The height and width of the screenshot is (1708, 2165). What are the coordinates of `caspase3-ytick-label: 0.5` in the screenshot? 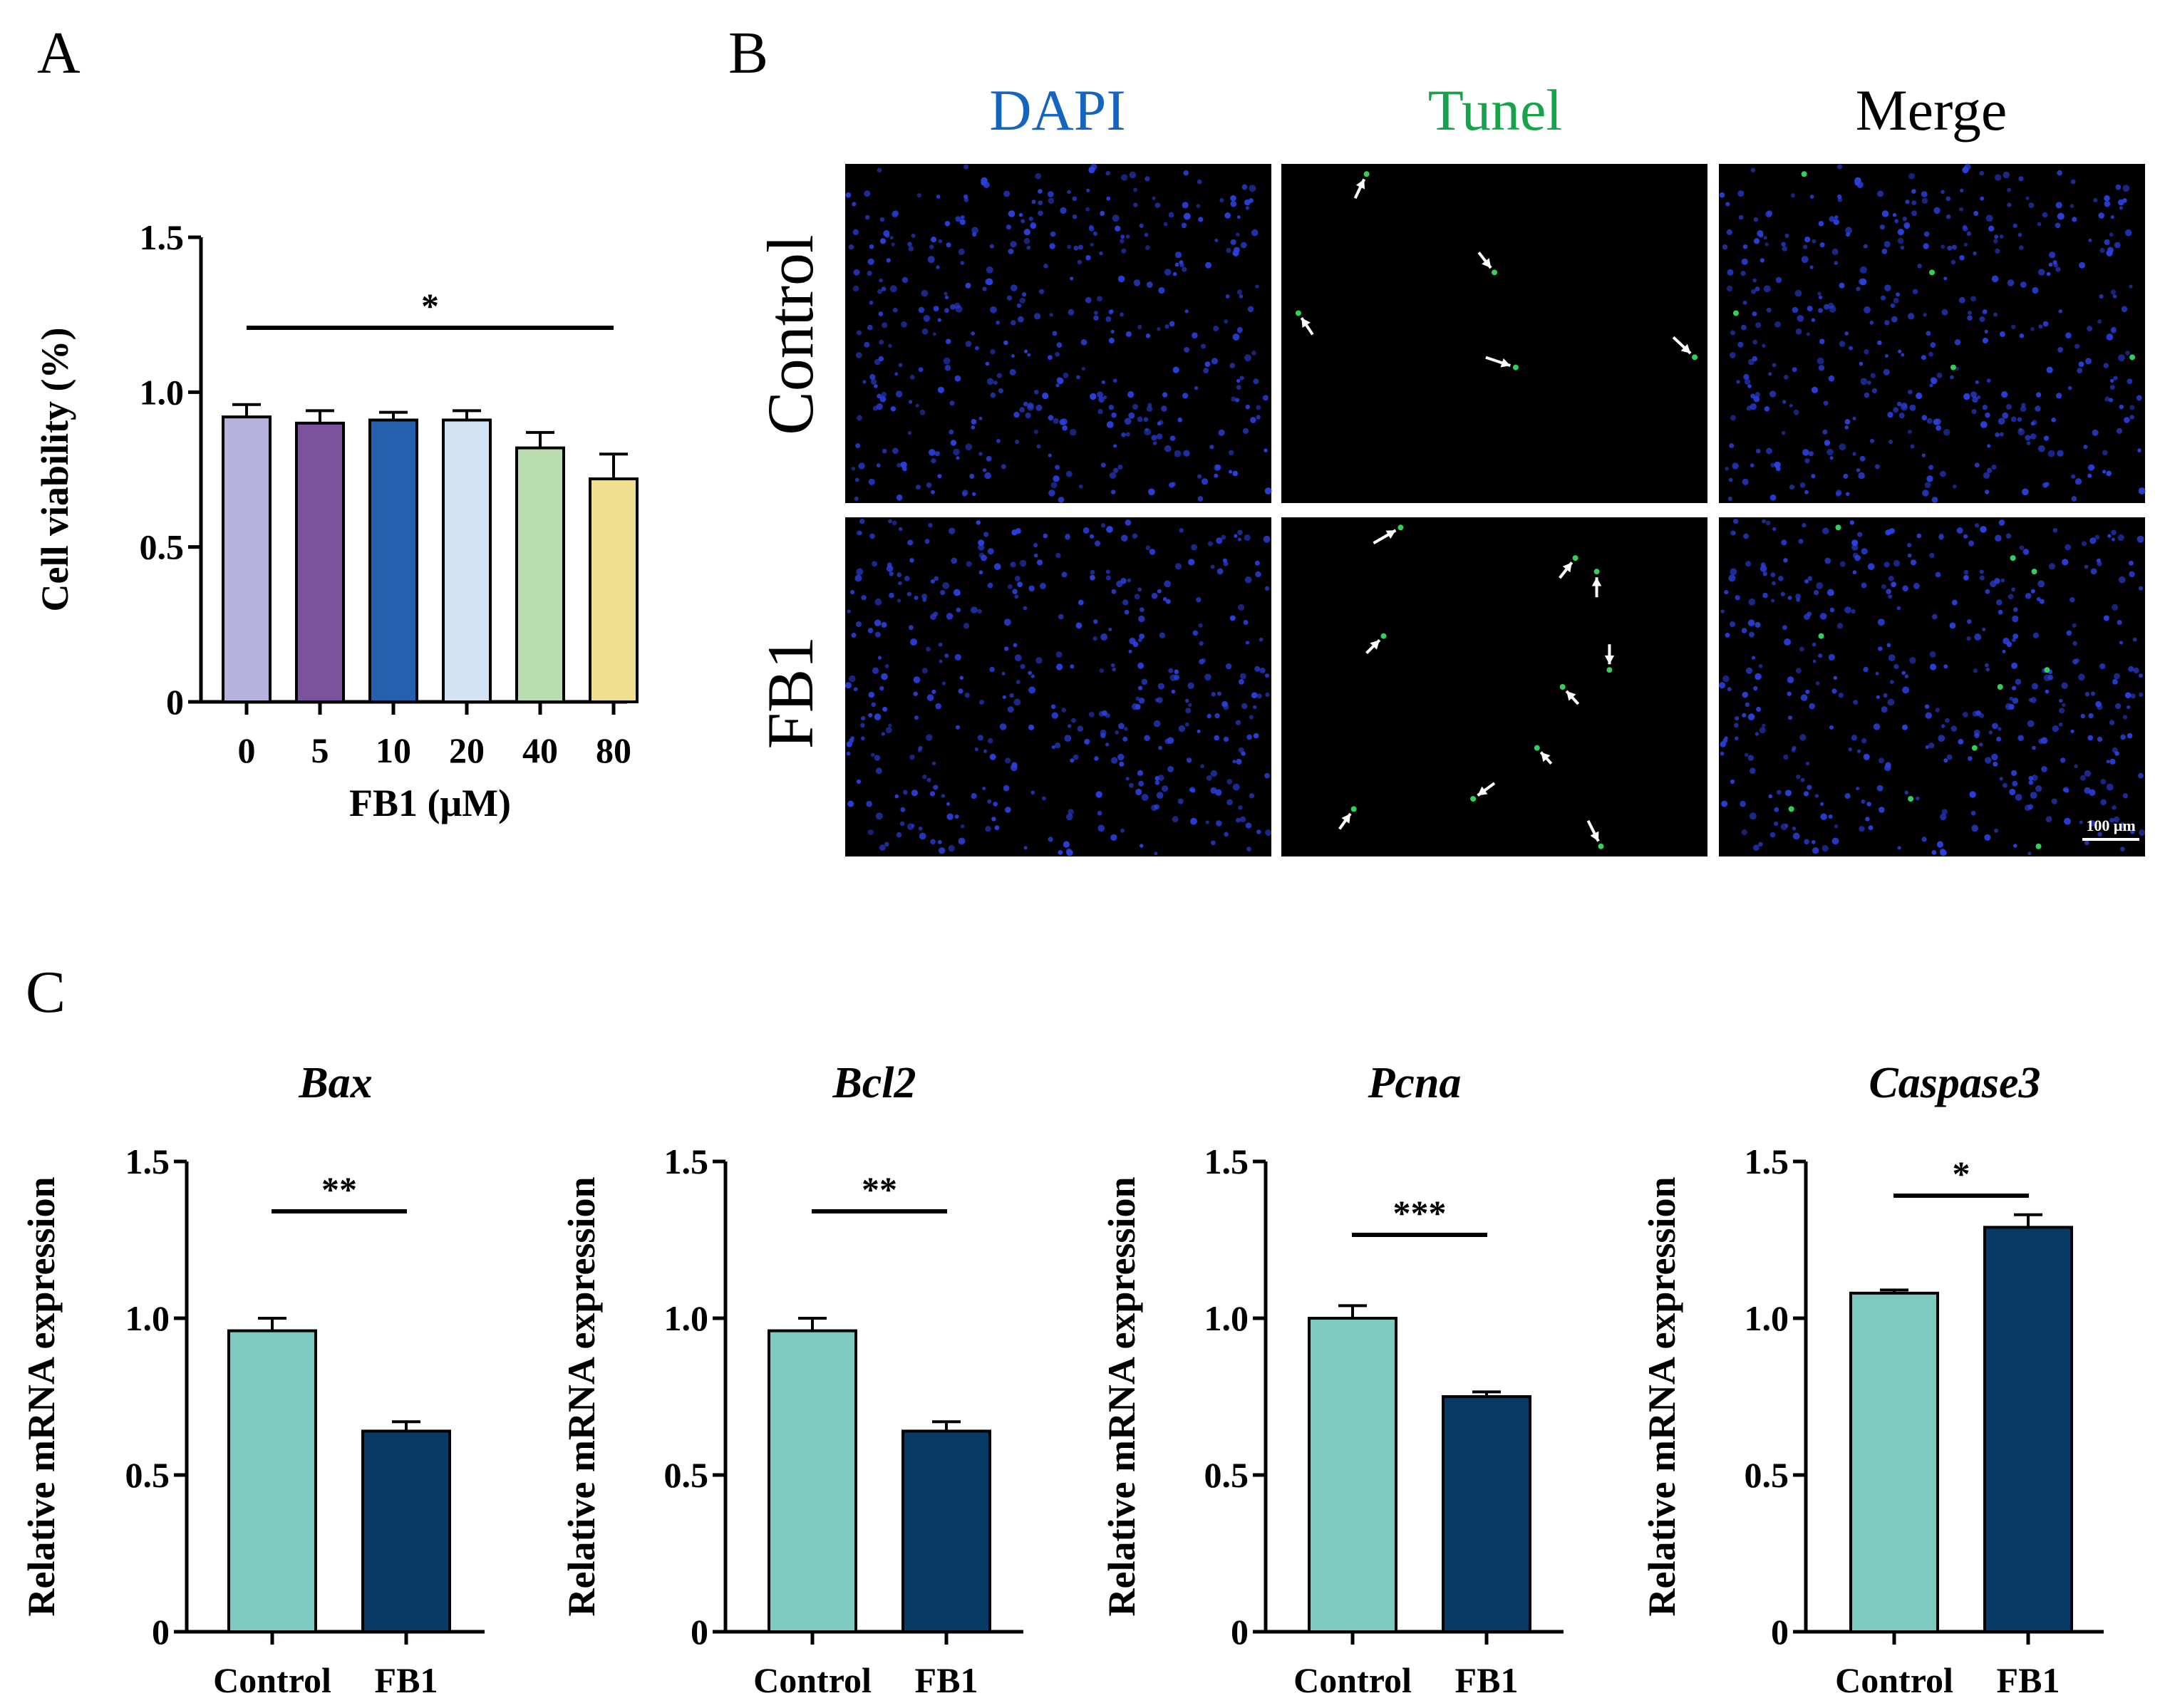 It's located at (1767, 1475).